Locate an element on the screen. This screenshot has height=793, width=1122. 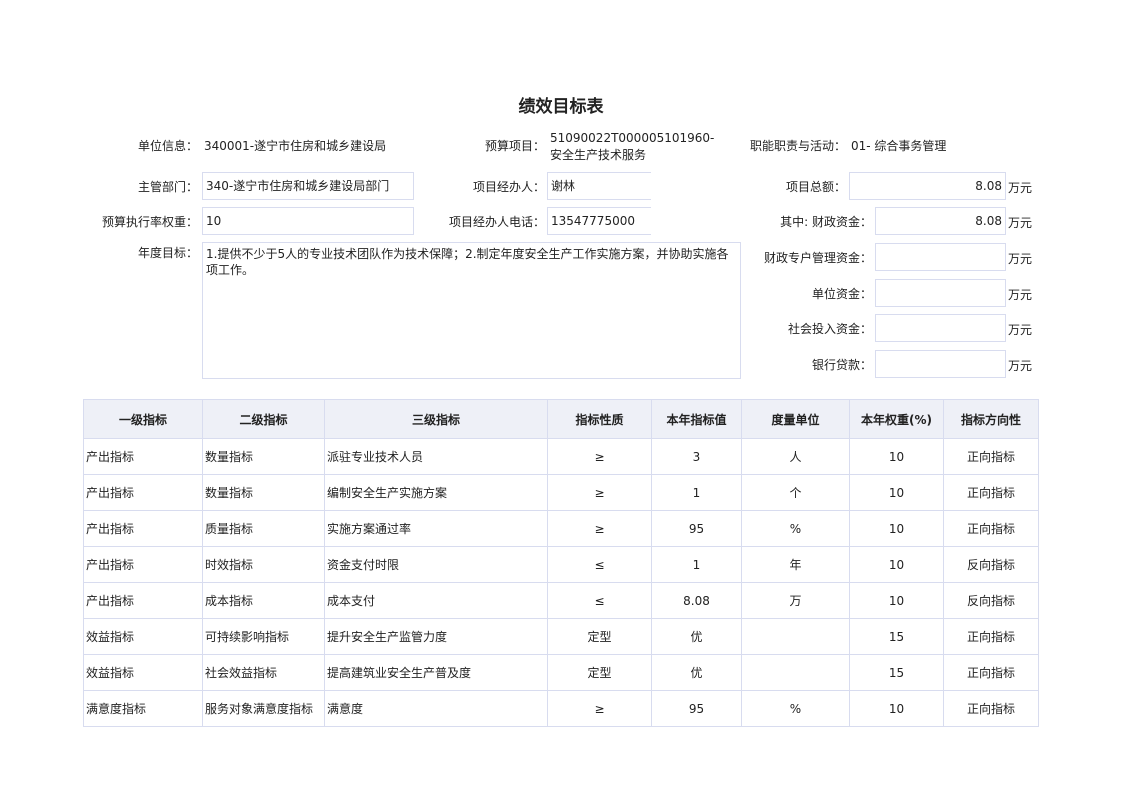
table-cell: ≤ is located at coordinates (599, 564).